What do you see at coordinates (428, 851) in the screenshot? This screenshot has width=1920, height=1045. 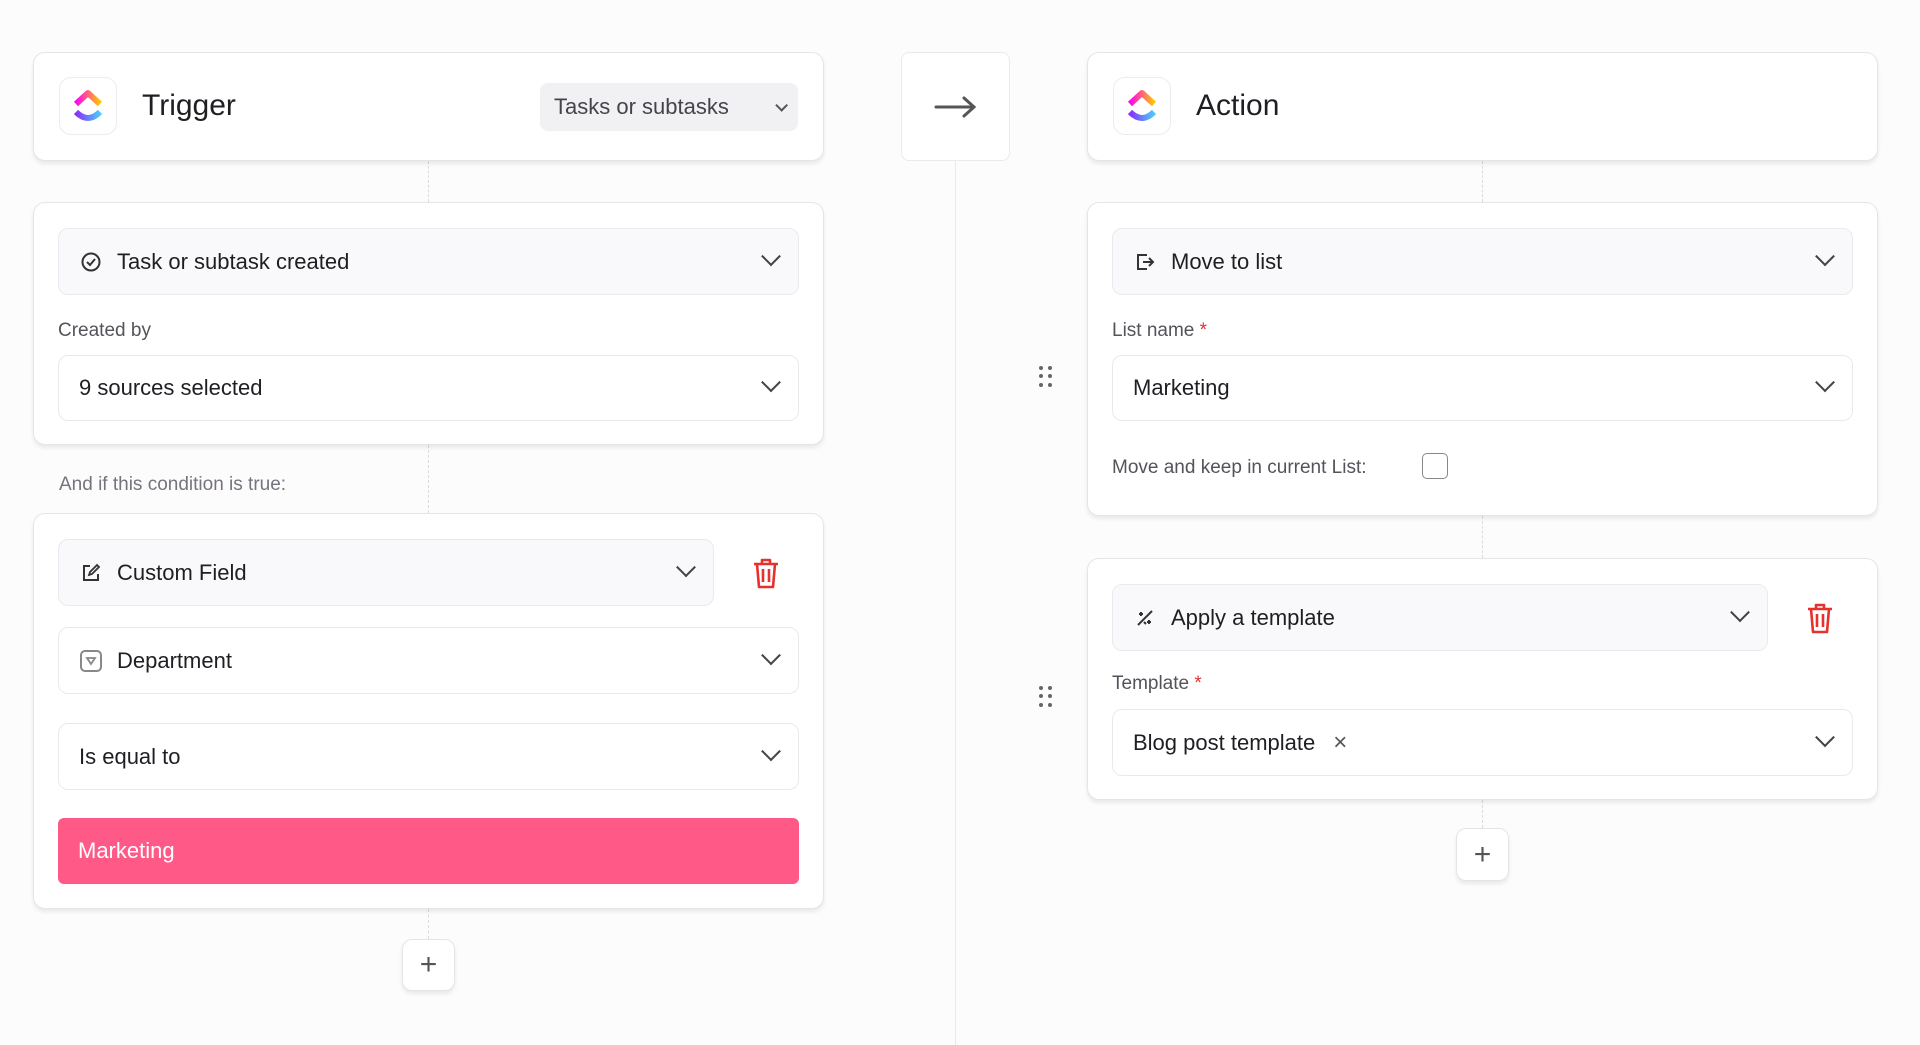 I see `condition-value-select: Marketing` at bounding box center [428, 851].